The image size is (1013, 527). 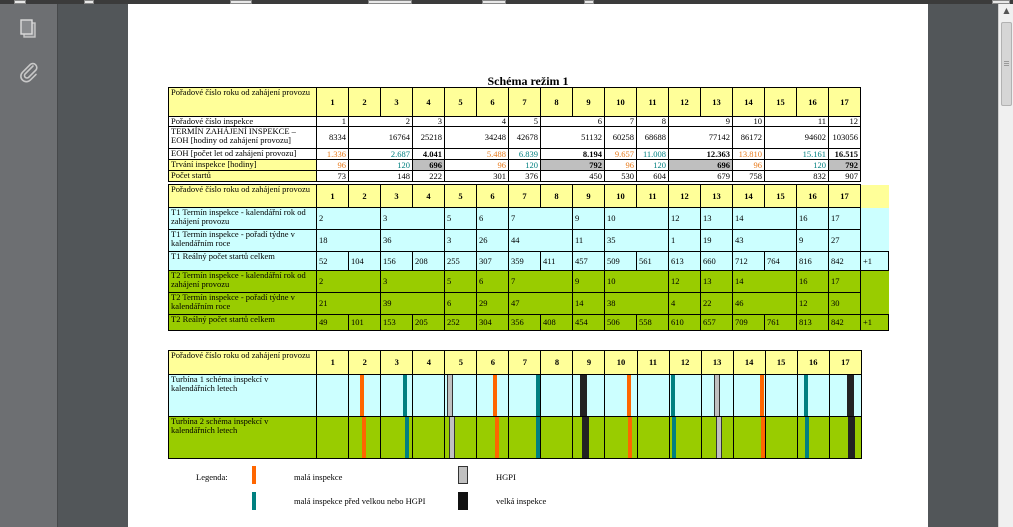 I want to click on minor-before-major-marker, so click(x=405, y=395).